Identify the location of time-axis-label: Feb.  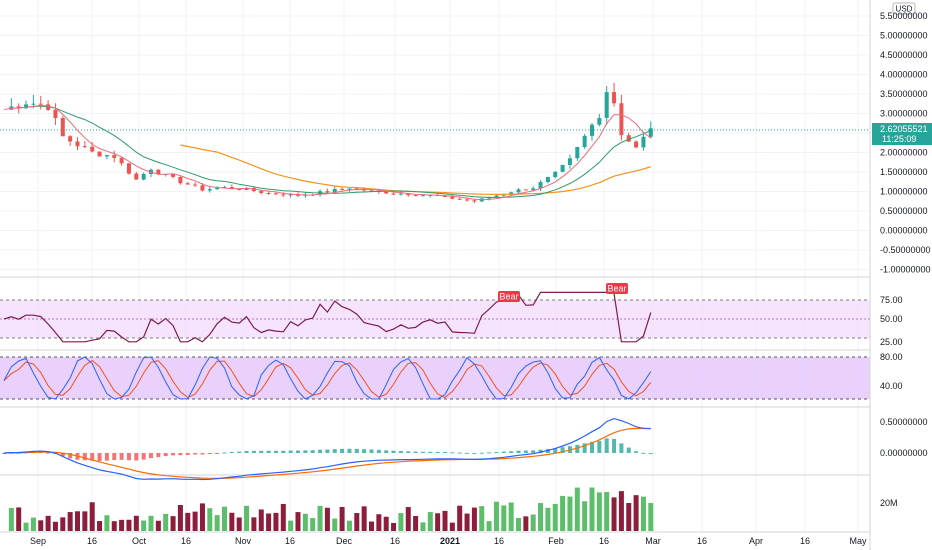
(556, 541).